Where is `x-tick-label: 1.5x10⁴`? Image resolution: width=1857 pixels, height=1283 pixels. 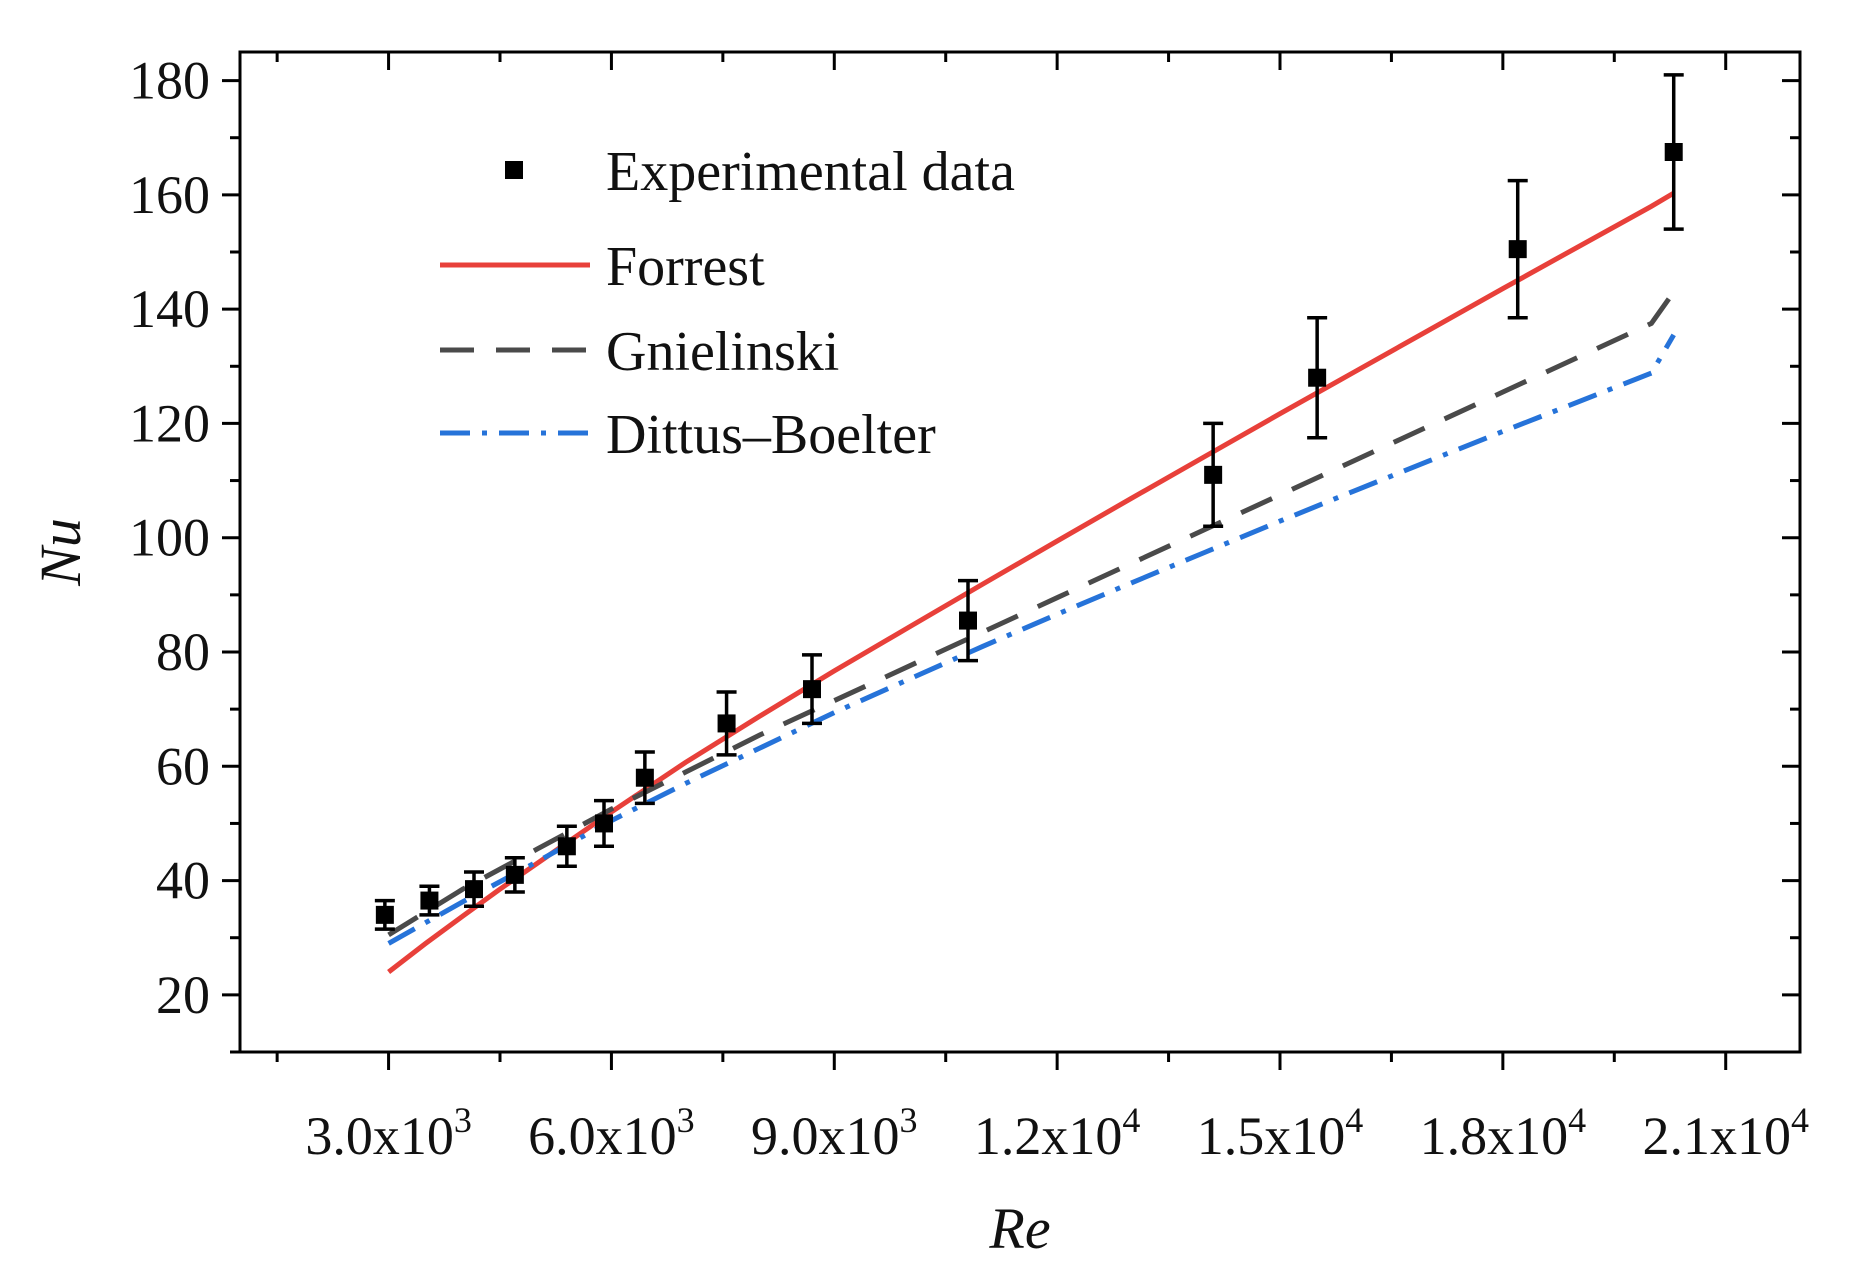 x-tick-label: 1.5x10⁴ is located at coordinates (1280, 1133).